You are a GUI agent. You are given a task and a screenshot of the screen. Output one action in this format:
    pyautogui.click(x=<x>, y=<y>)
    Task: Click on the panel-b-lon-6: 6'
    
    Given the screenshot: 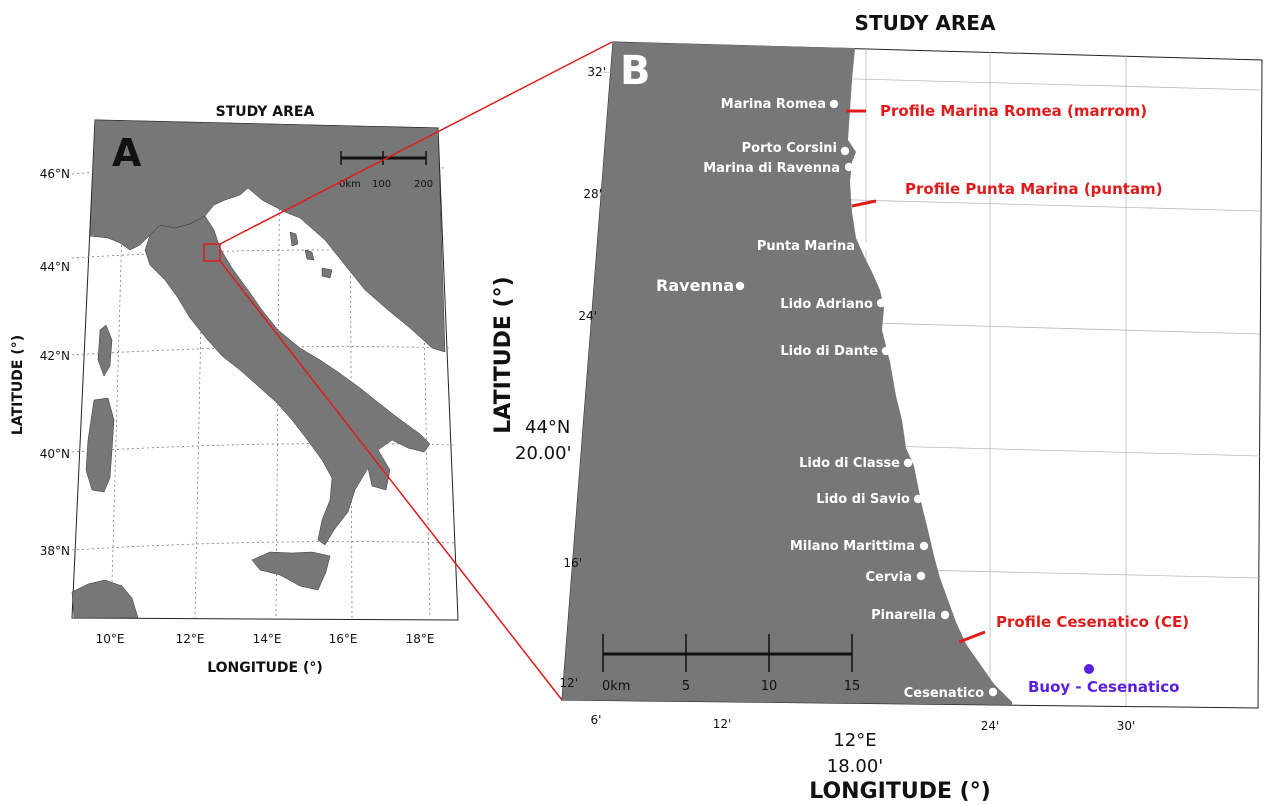 What is the action you would take?
    pyautogui.click(x=596, y=720)
    